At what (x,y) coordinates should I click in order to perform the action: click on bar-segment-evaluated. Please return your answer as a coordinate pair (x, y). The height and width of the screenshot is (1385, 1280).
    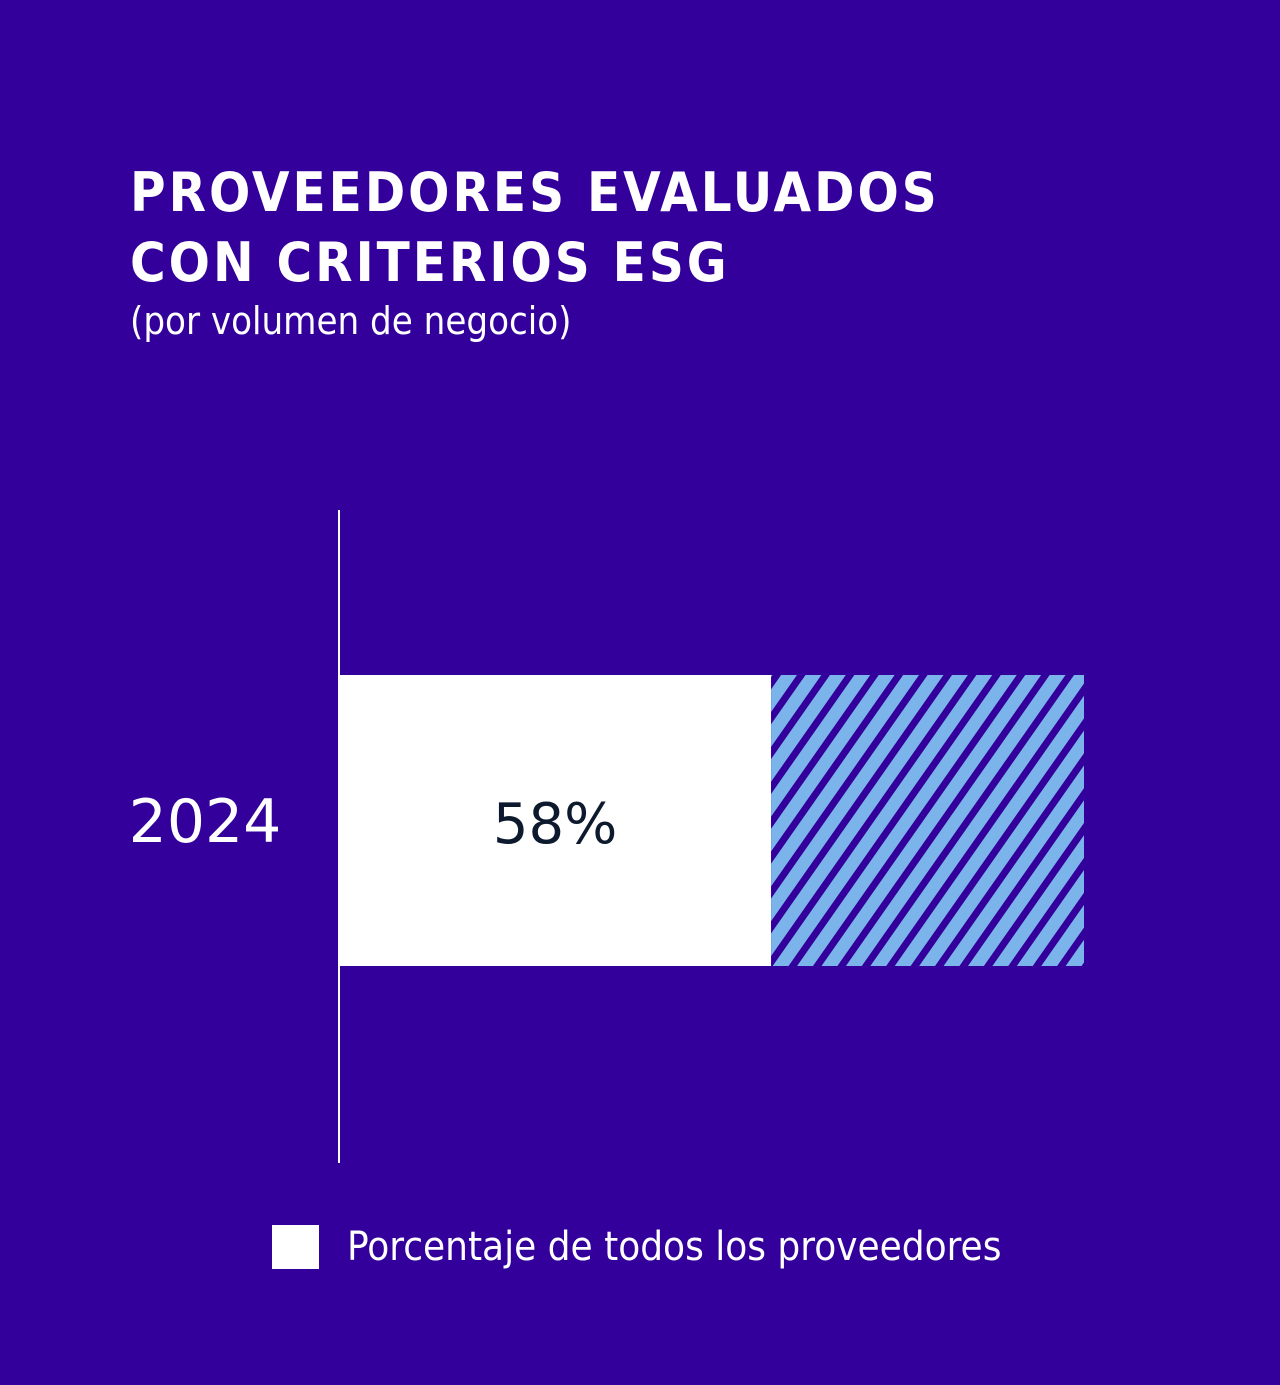
    Looking at the image, I should click on (555, 820).